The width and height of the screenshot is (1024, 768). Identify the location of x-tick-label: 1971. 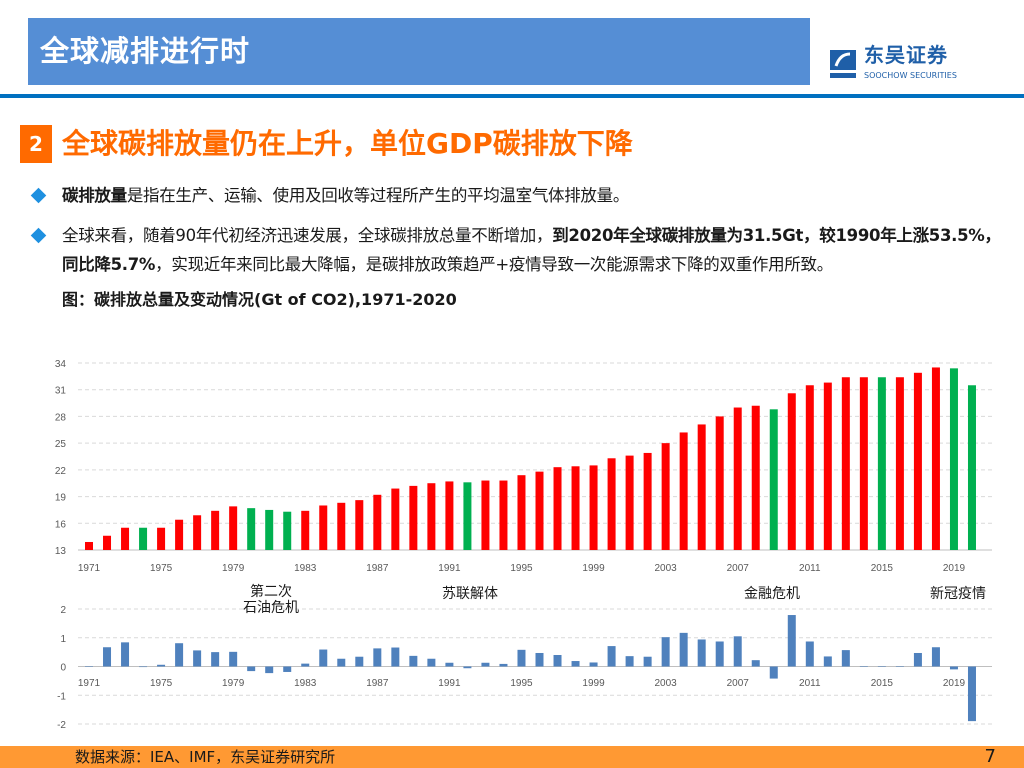
(89, 683).